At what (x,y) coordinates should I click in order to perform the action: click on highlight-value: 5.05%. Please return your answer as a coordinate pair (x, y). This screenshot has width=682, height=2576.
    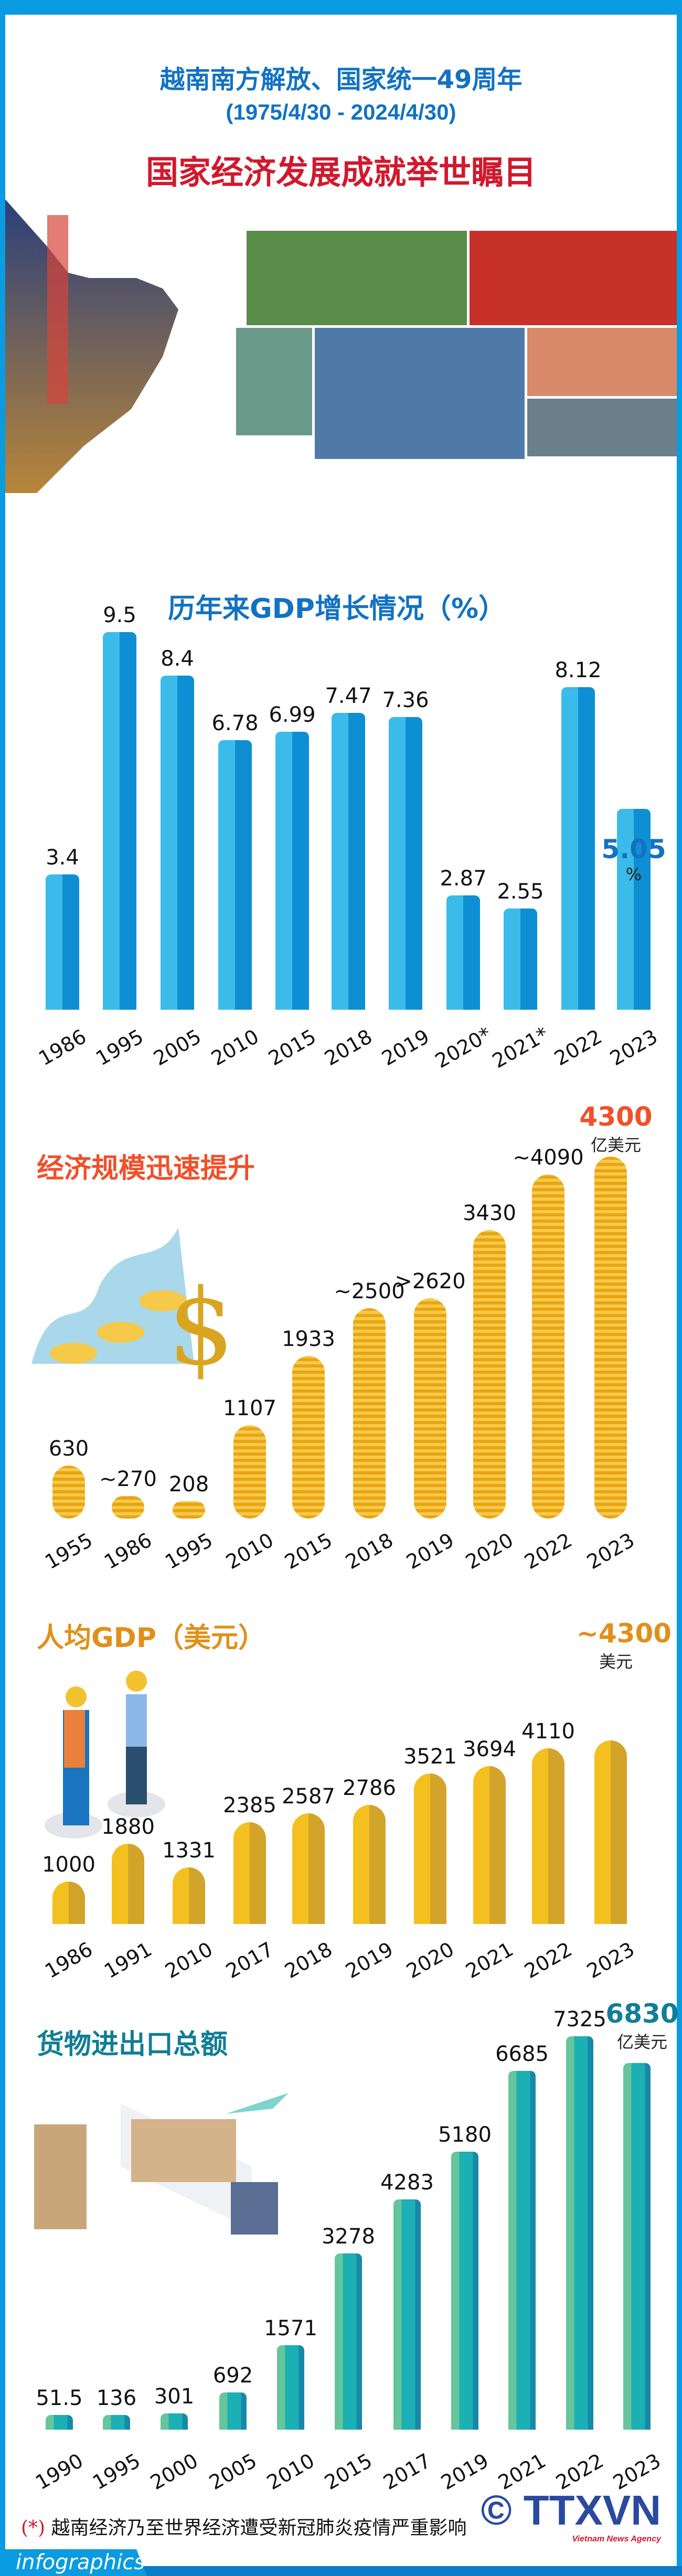
    Looking at the image, I should click on (633, 859).